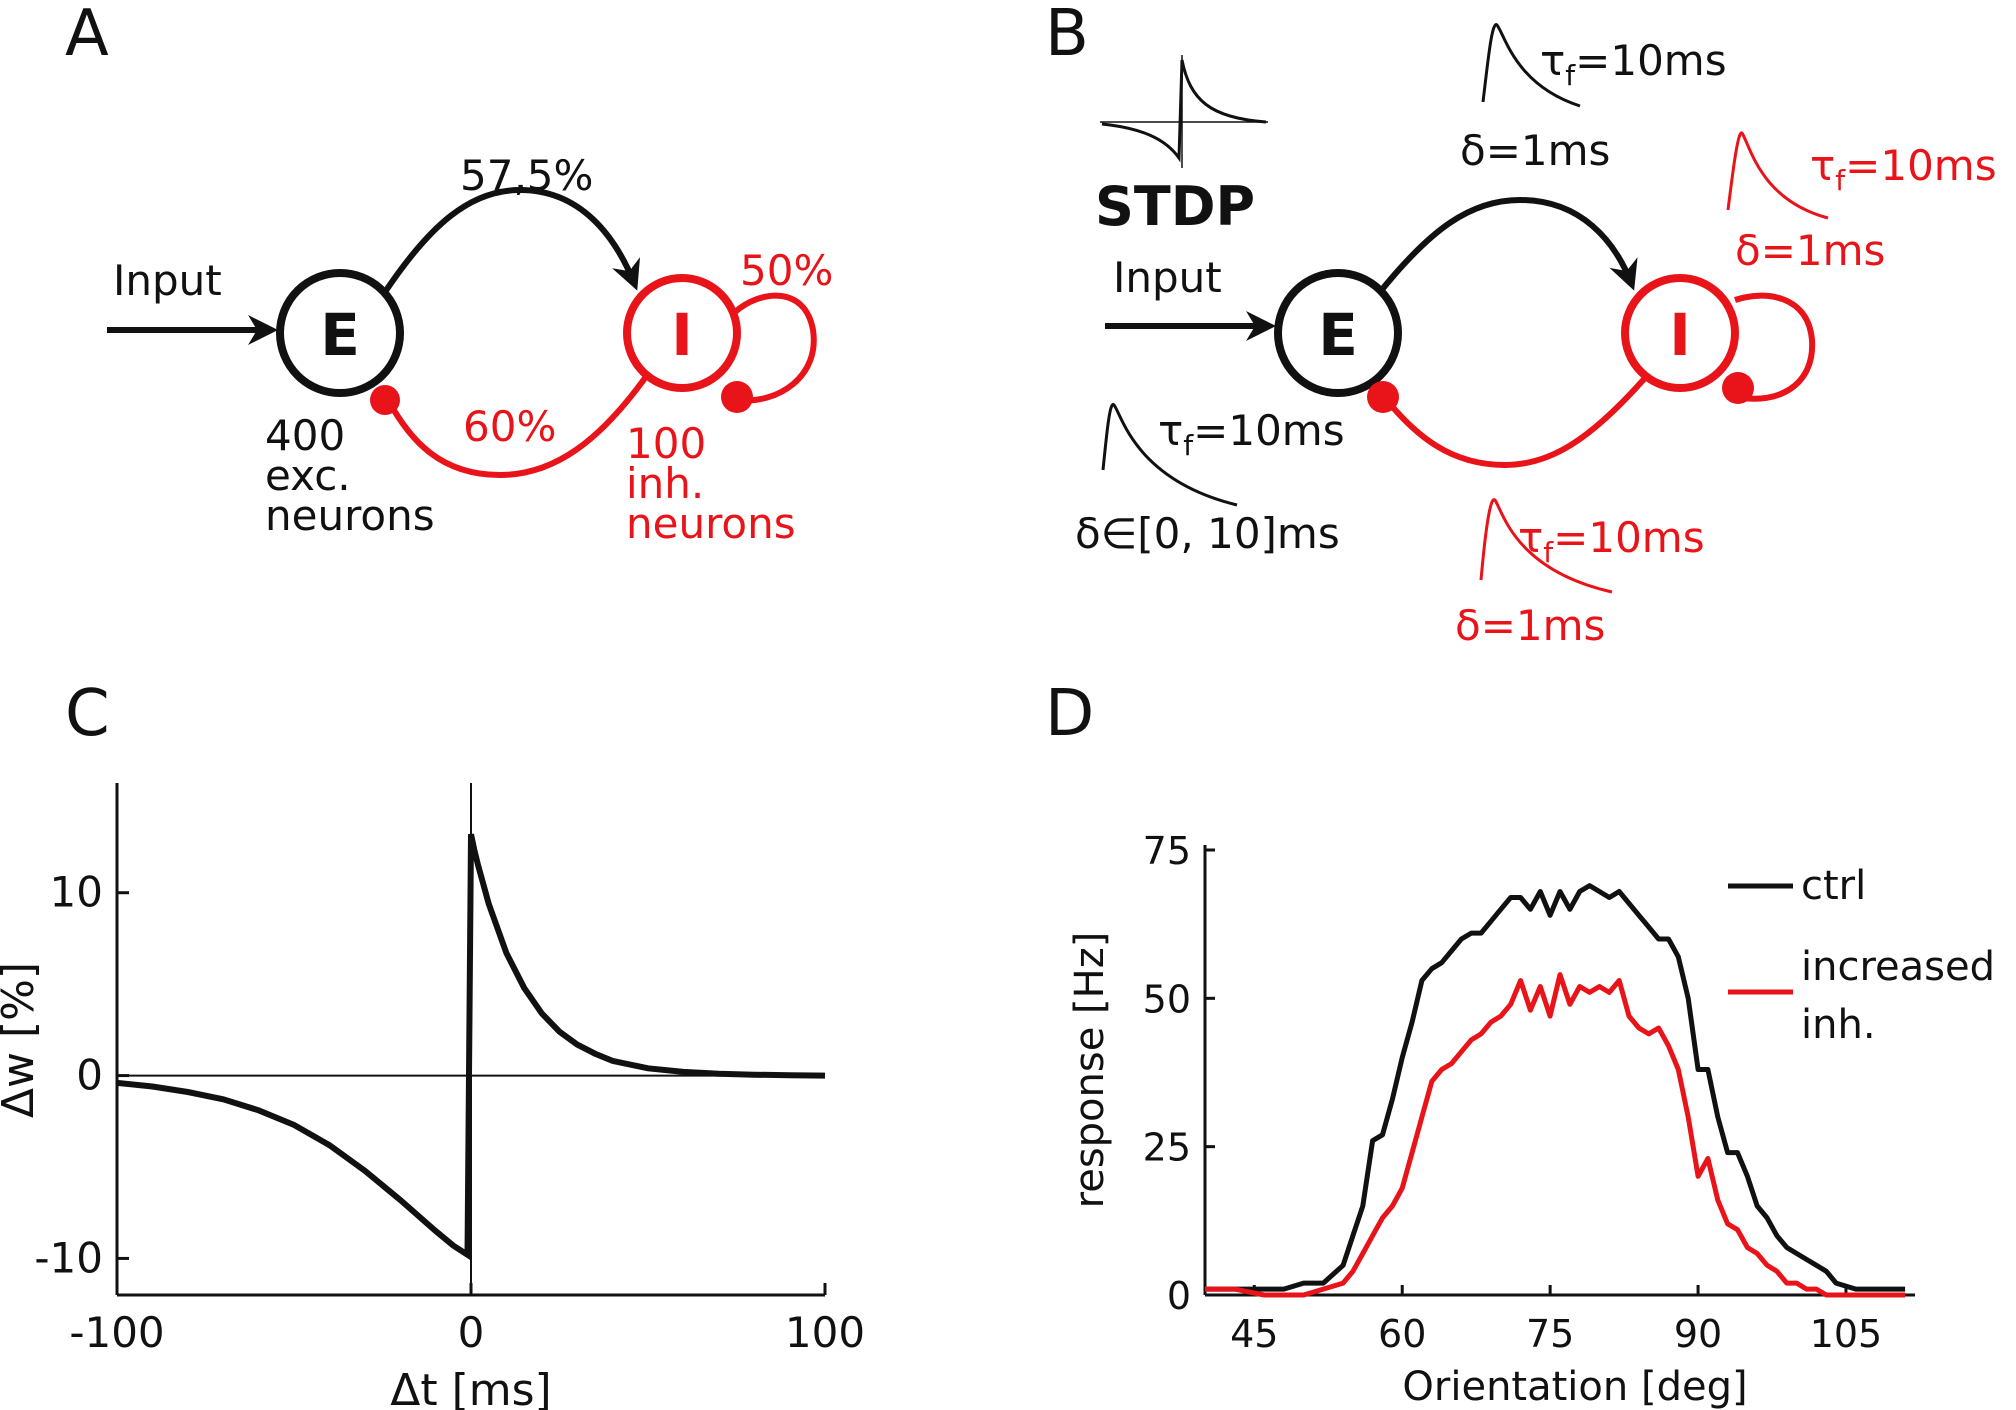  What do you see at coordinates (1530, 625) in the screenshot?
I see `ie-delta: δ=1ms` at bounding box center [1530, 625].